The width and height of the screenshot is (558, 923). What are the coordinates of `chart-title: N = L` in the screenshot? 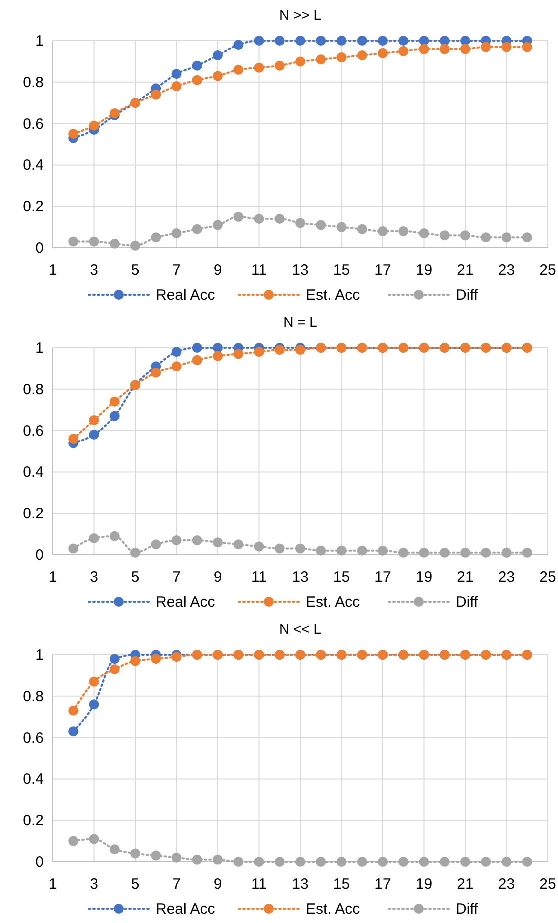 It's located at (301, 322).